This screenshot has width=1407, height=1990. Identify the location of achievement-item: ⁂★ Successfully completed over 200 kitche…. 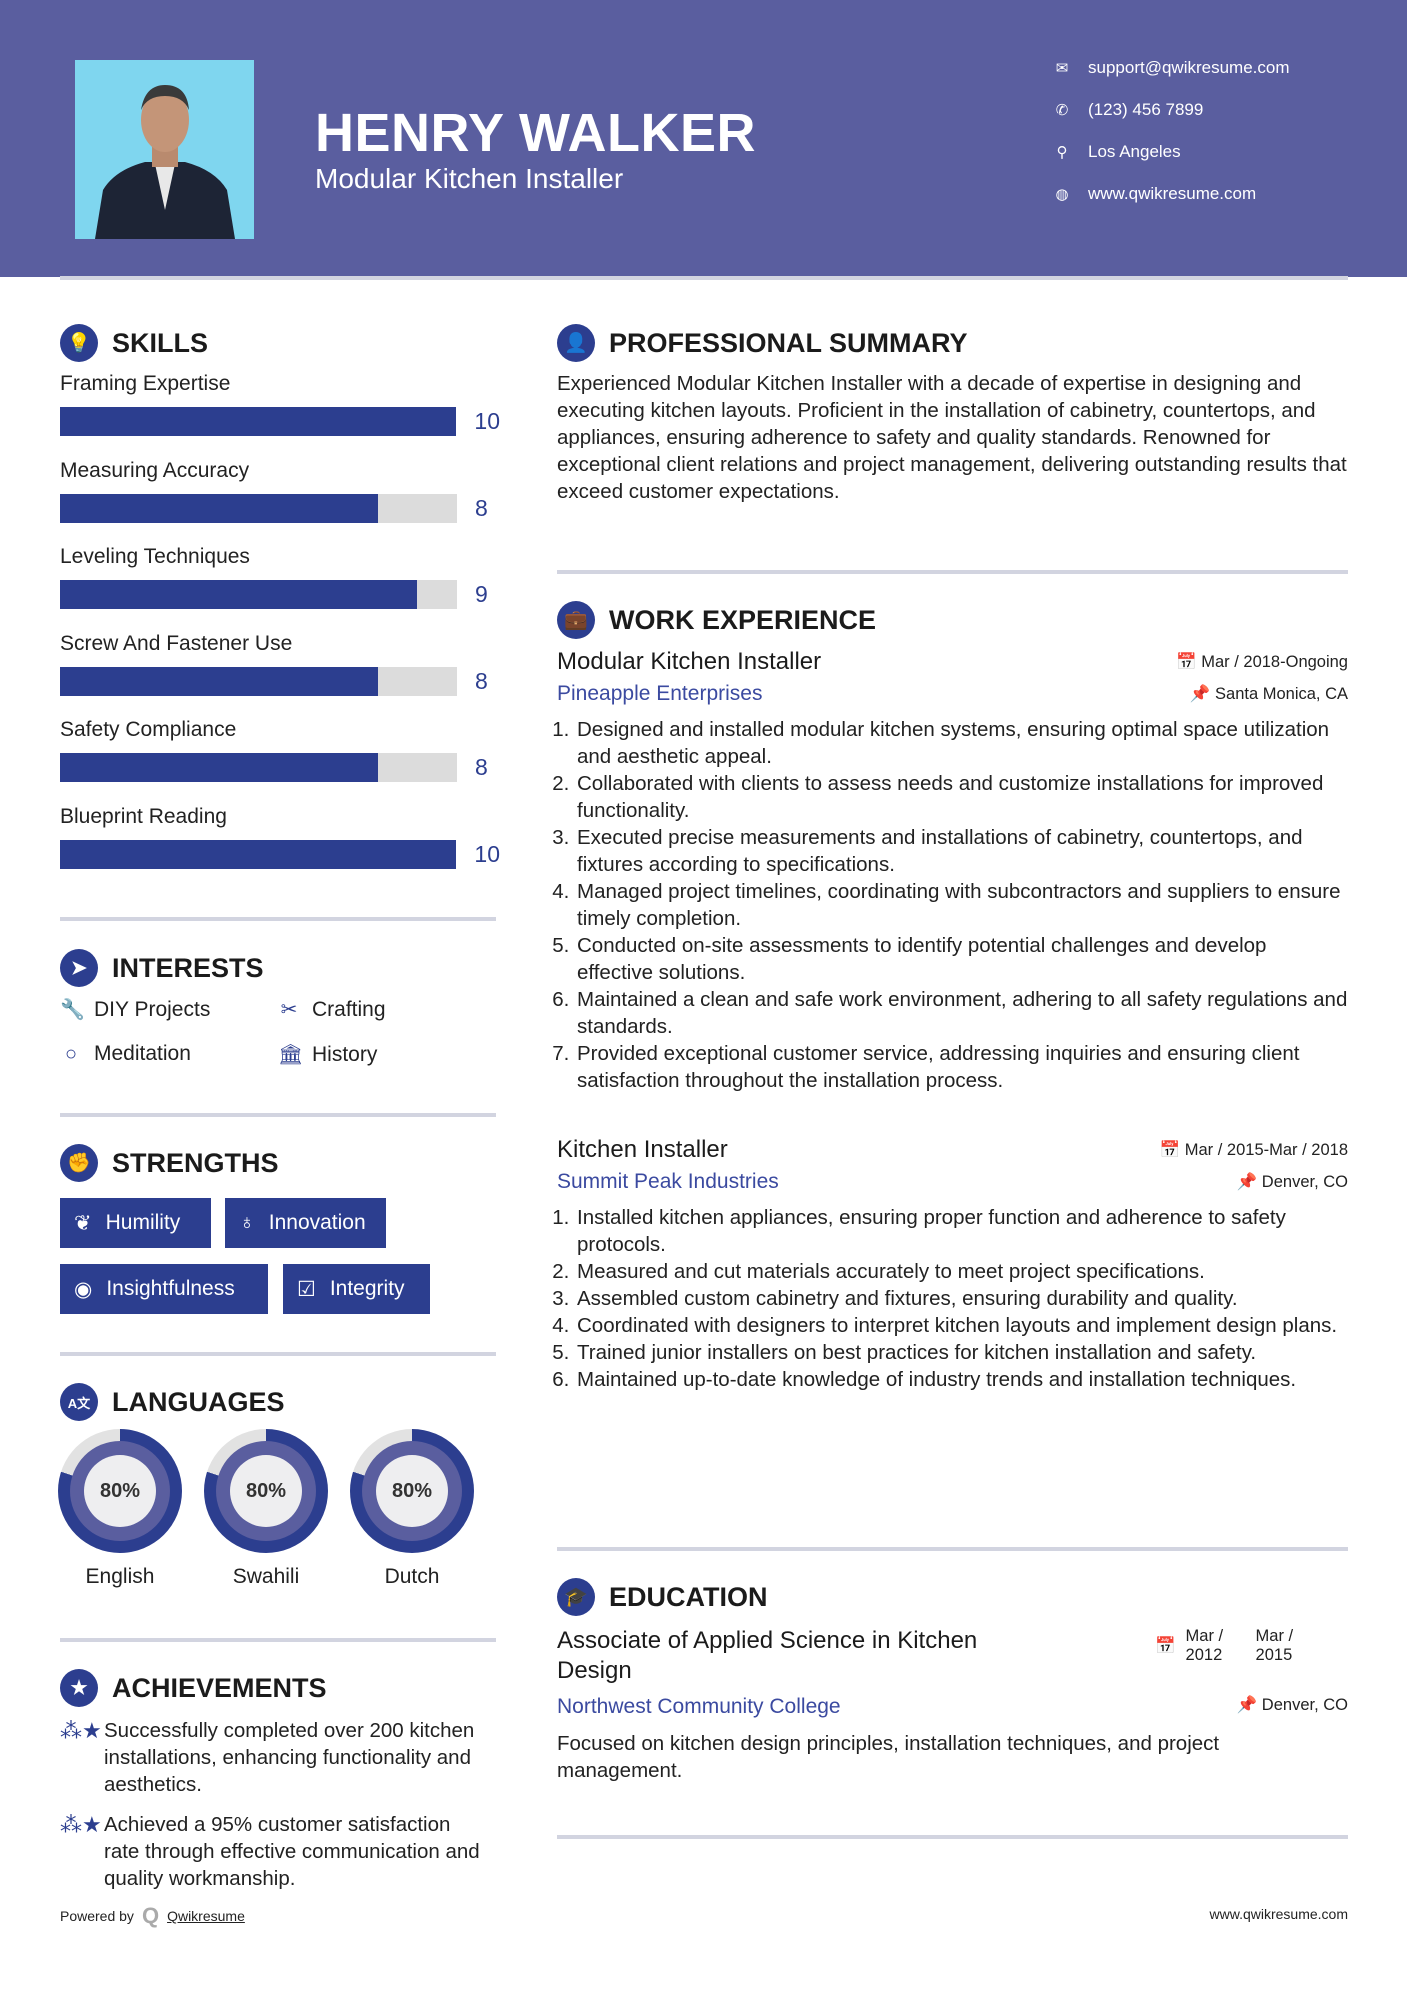
(270, 1757).